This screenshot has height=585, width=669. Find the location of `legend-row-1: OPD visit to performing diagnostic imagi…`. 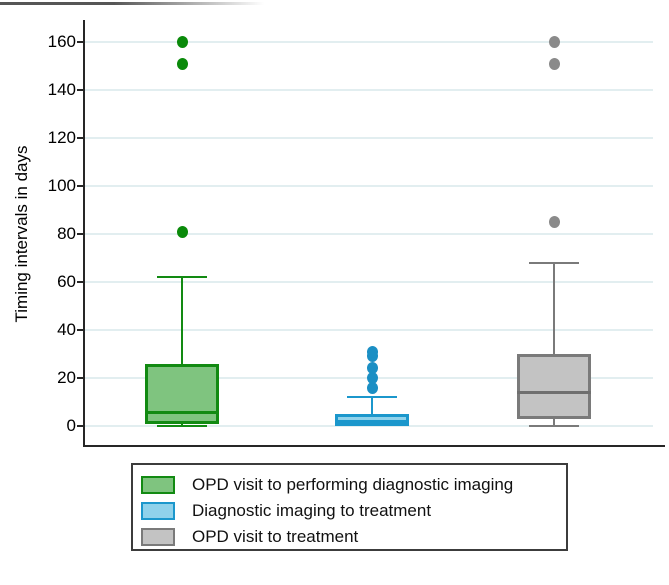

legend-row-1: OPD visit to performing diagnostic imagi… is located at coordinates (353, 484).